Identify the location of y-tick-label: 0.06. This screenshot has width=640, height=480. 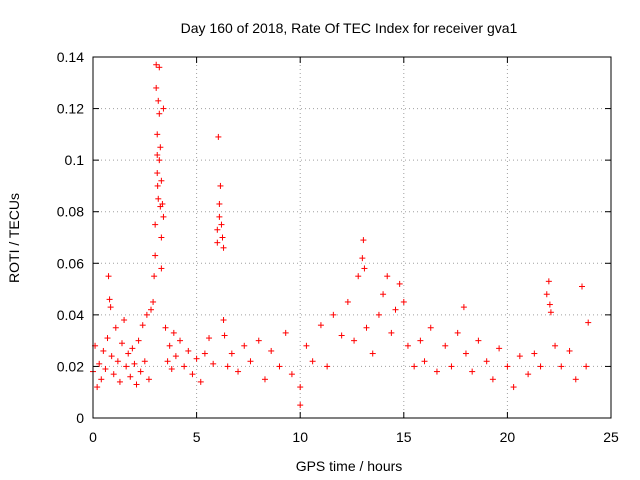
(70, 263).